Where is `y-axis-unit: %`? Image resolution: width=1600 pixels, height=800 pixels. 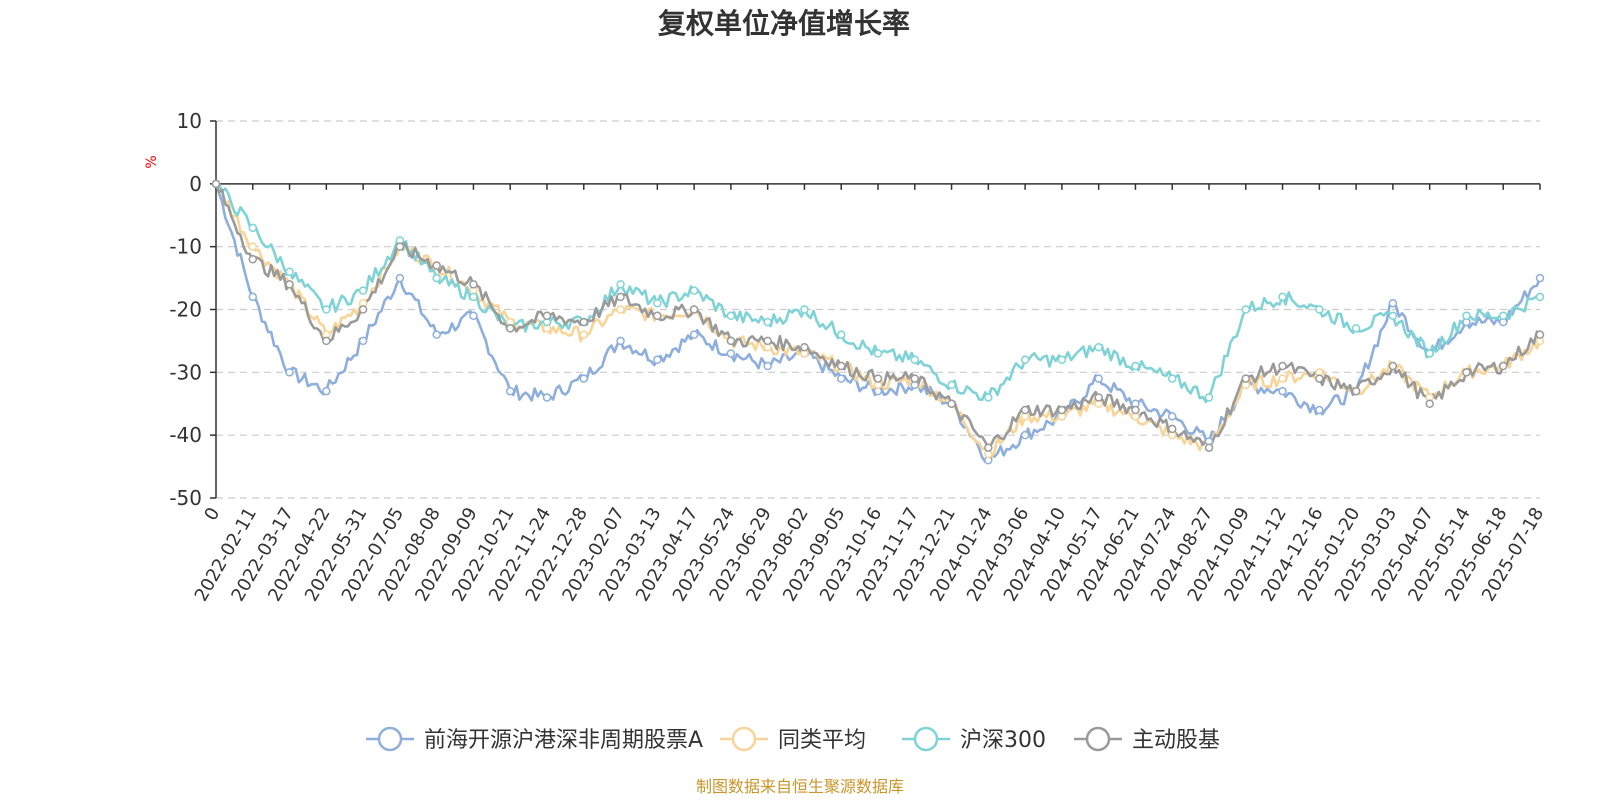 y-axis-unit: % is located at coordinates (152, 161).